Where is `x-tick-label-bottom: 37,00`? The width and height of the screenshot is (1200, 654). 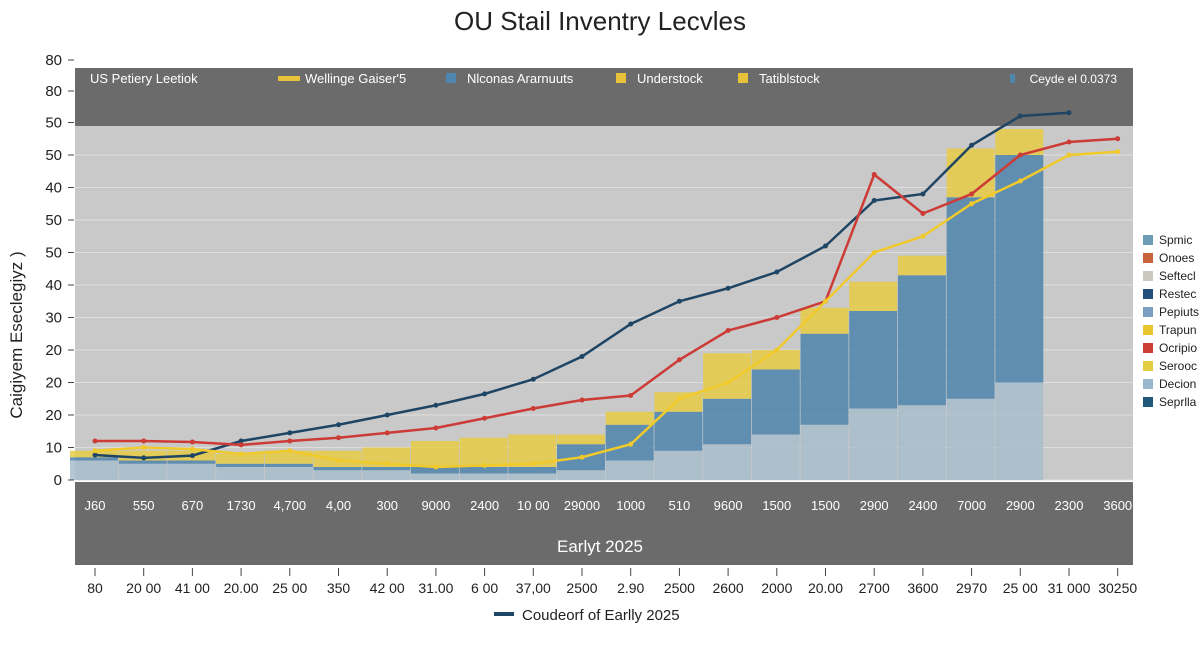 x-tick-label-bottom: 37,00 is located at coordinates (533, 588).